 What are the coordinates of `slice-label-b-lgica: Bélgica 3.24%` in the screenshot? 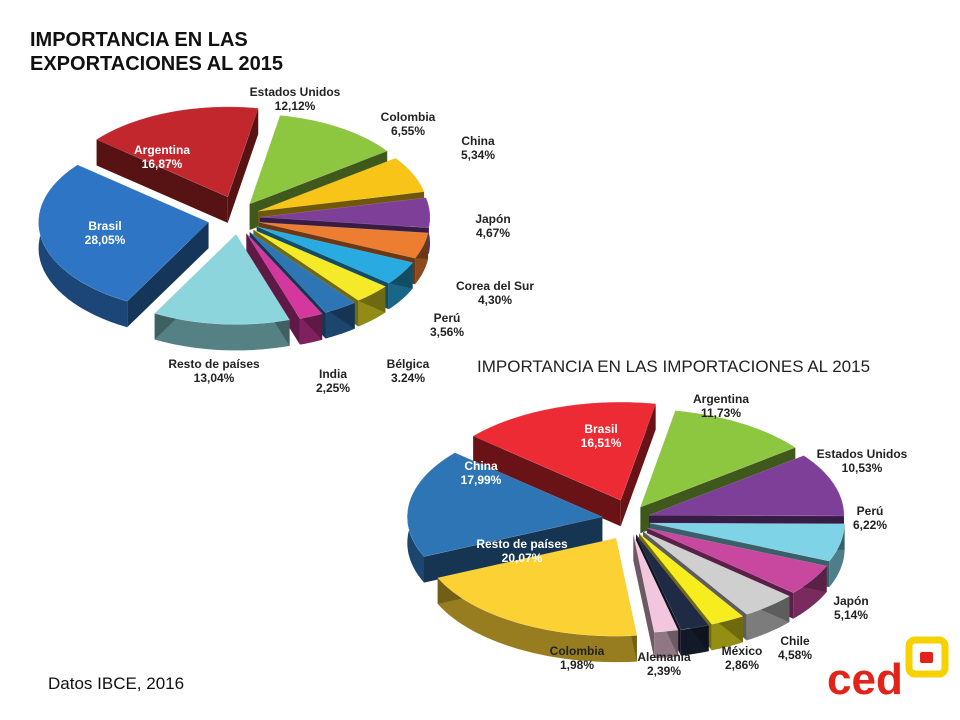 It's located at (408, 371).